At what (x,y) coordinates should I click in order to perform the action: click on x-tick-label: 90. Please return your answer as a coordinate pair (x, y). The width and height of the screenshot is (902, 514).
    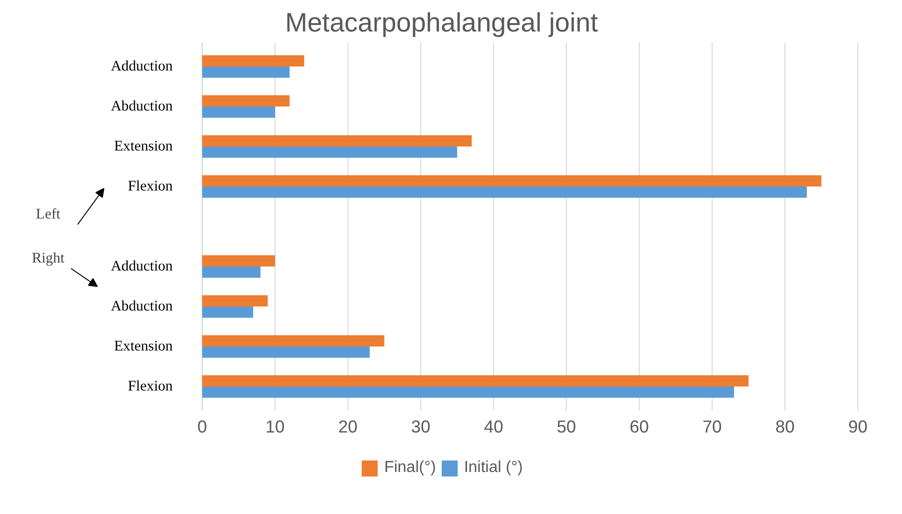
    Looking at the image, I should click on (858, 426).